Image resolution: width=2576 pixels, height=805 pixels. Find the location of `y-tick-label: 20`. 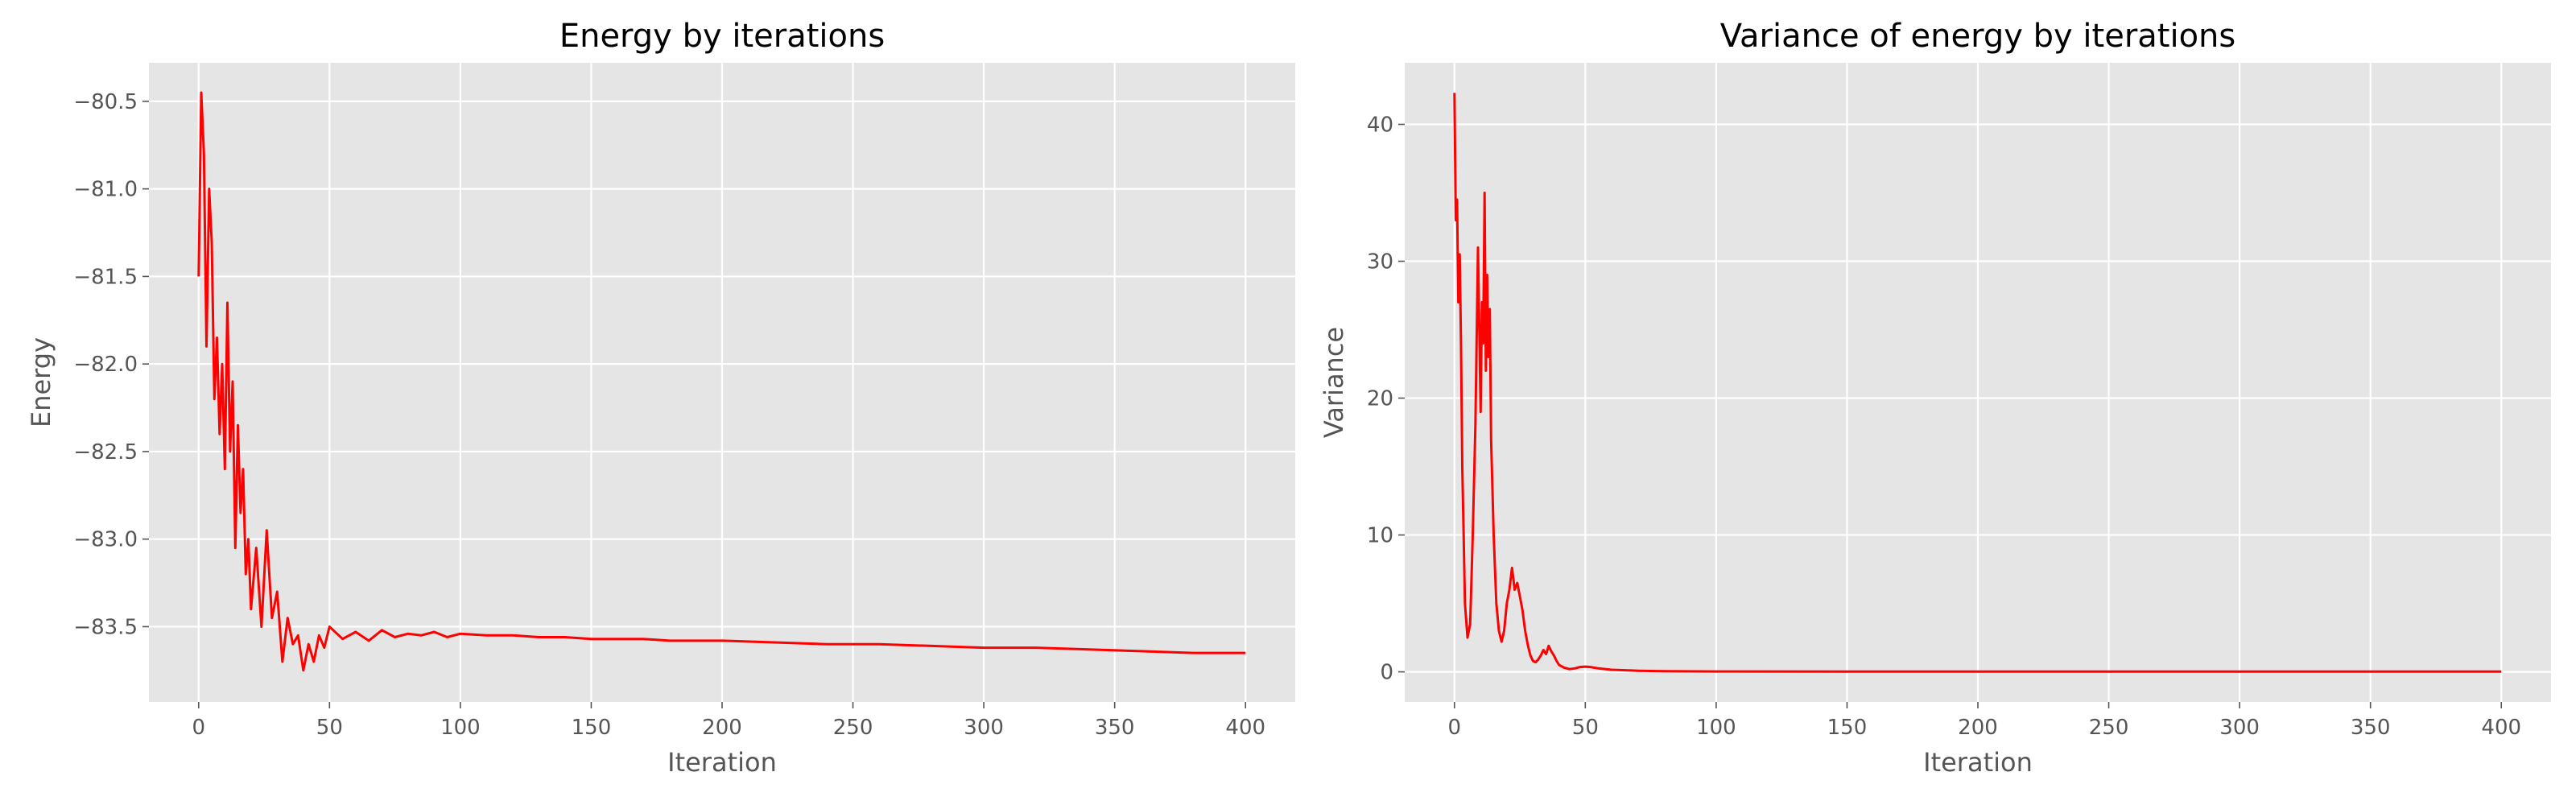

y-tick-label: 20 is located at coordinates (1380, 399).